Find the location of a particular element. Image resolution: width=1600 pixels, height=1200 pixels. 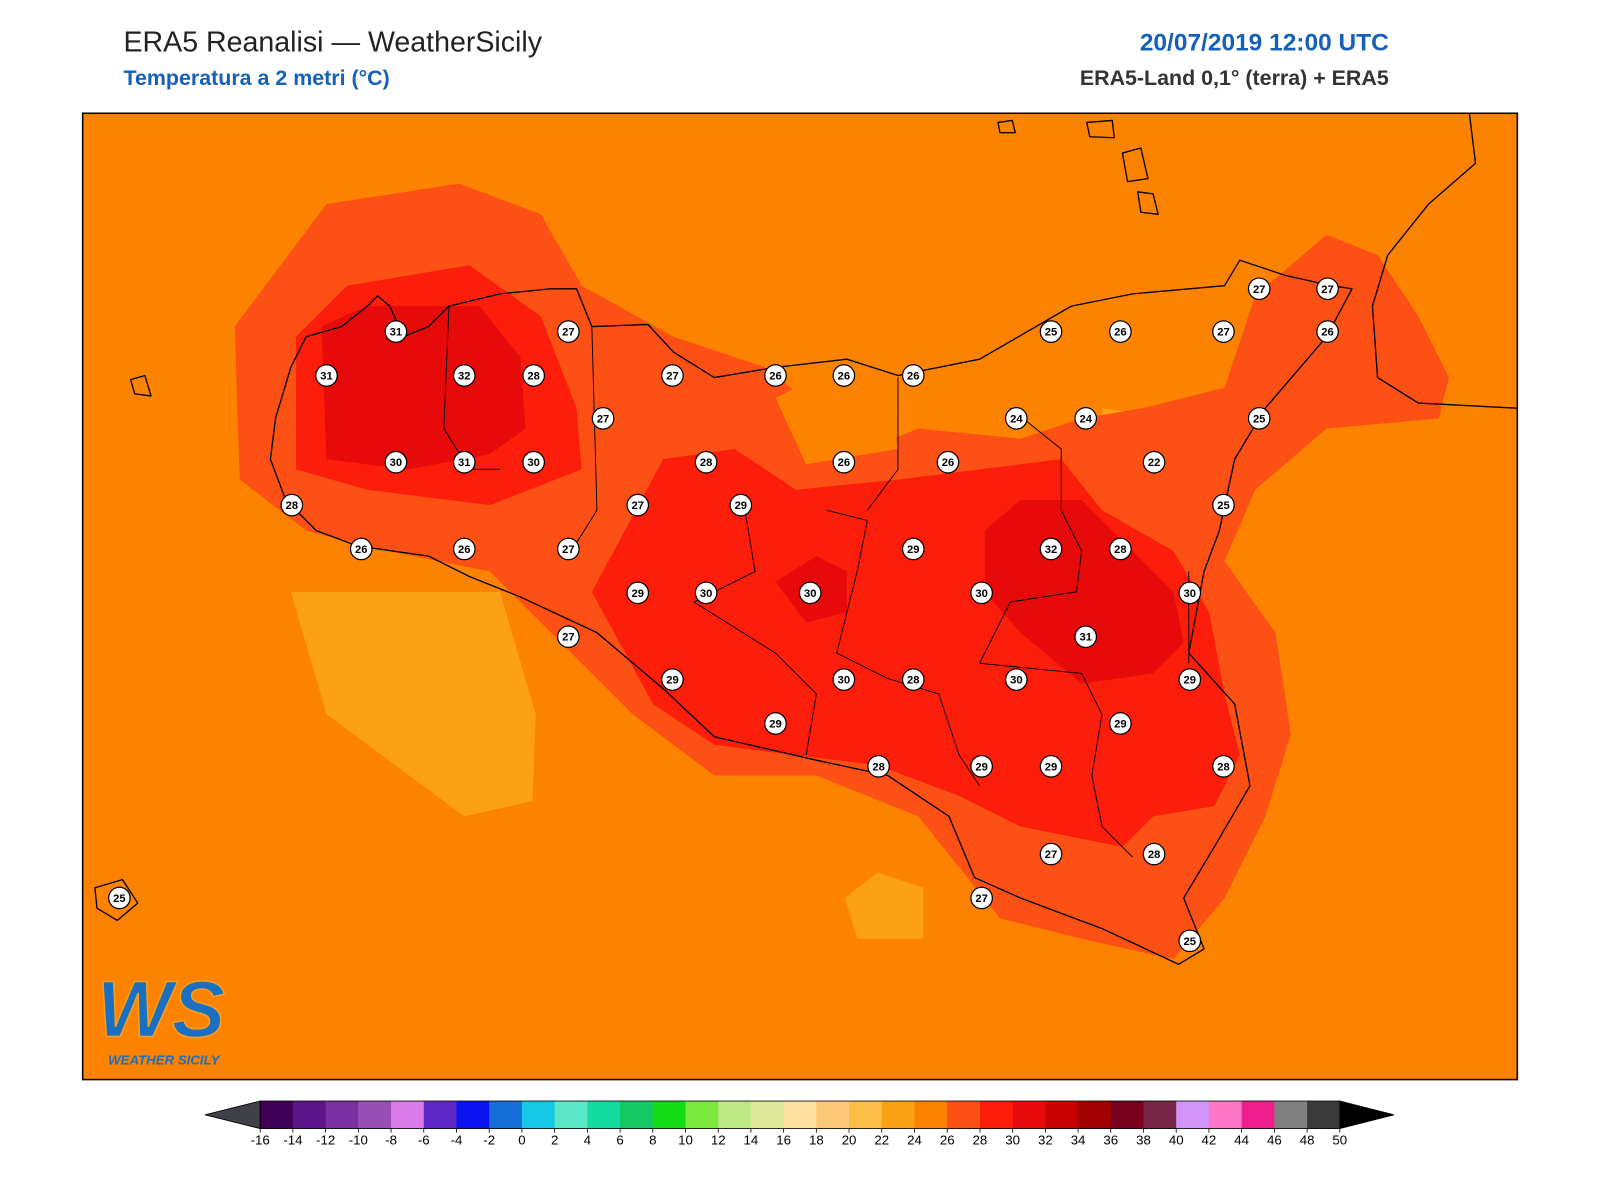

station-value: 24 is located at coordinates (1016, 419).